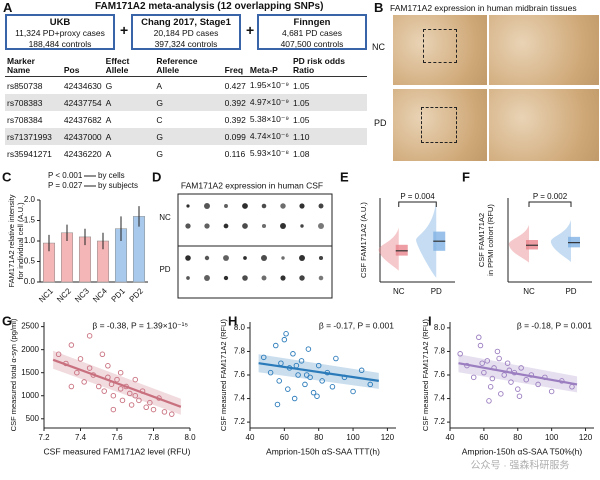  I want to click on cohort-name: Chang 2017, Stage1, so click(186, 22).